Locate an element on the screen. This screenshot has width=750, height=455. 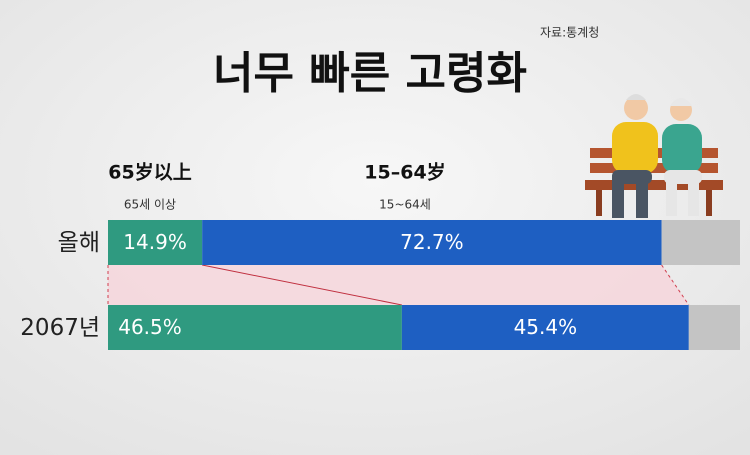
chart-title: 너무 빠른 고령화 is located at coordinates (370, 73).